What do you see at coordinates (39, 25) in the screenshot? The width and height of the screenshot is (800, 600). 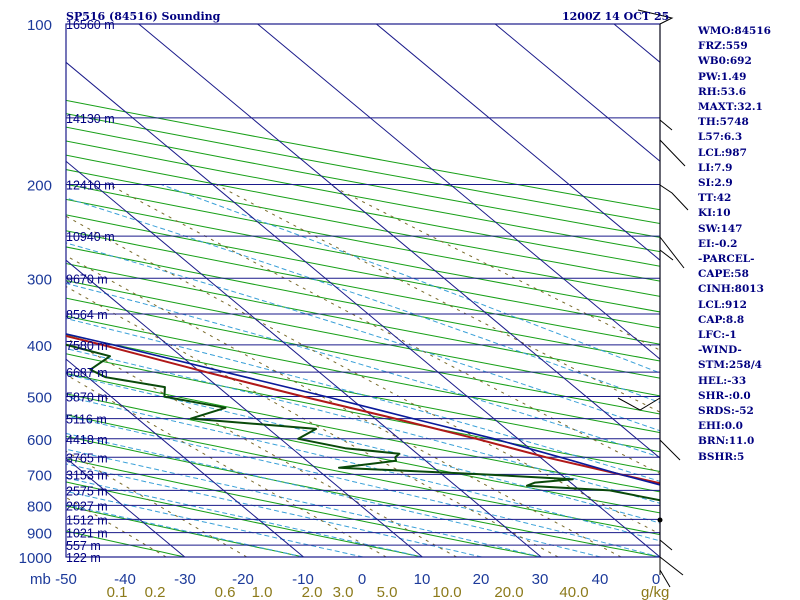 I see `pressure-tick-label: 100` at bounding box center [39, 25].